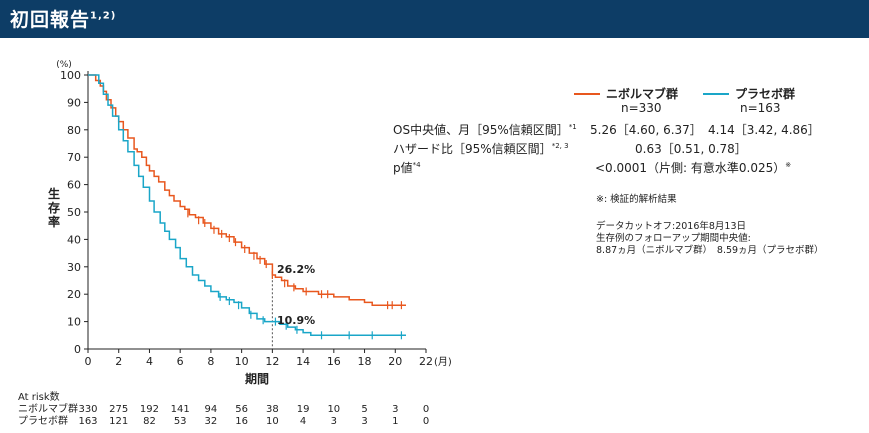 The height and width of the screenshot is (433, 869). I want to click on legend-label-placebo: プラセボ群, so click(765, 94).